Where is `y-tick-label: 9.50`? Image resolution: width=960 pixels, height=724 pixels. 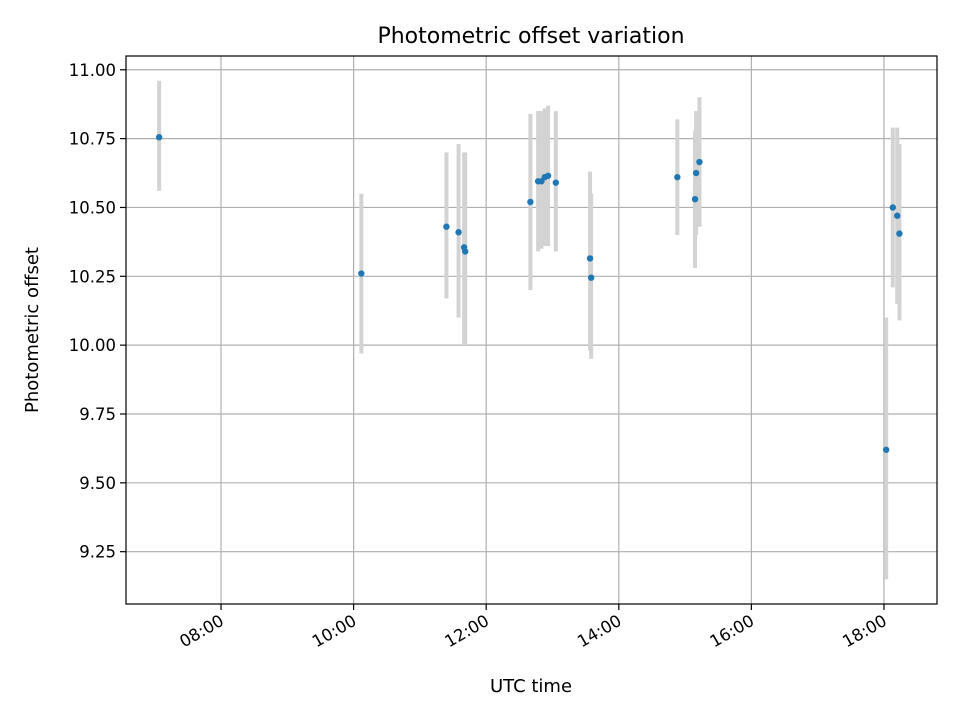
y-tick-label: 9.50 is located at coordinates (97, 483).